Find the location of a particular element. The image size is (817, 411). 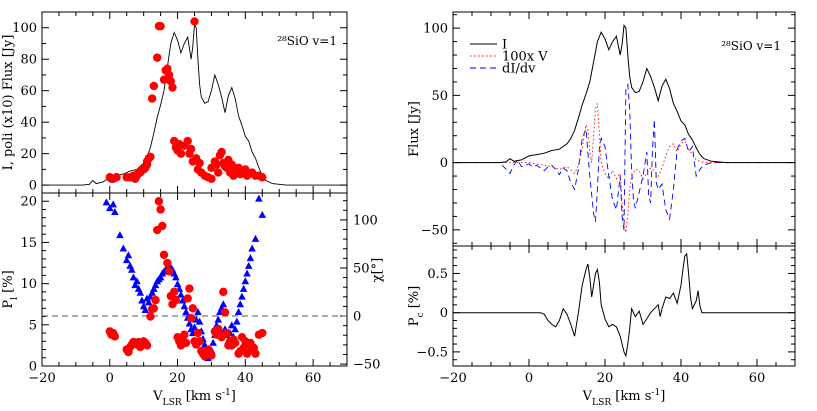

legend-label: 100x V is located at coordinates (525, 57).